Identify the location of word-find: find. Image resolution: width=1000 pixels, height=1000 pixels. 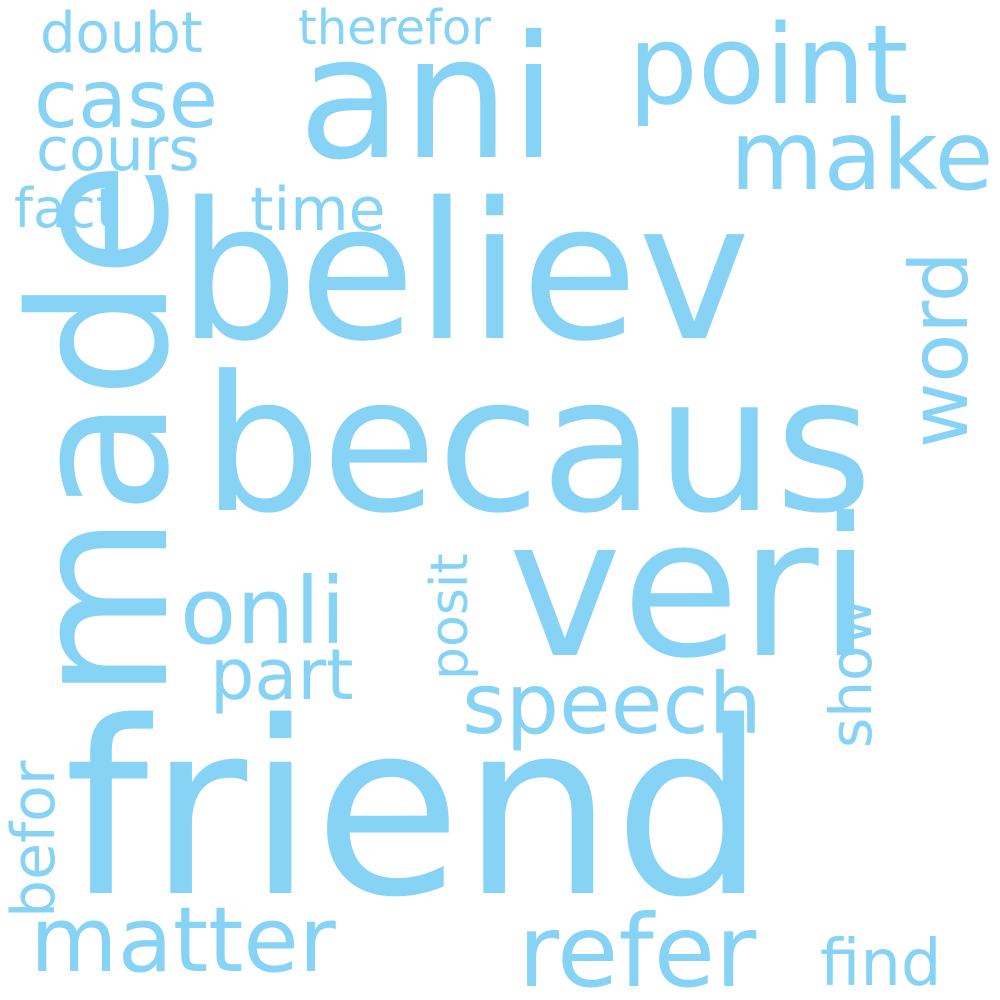
(881, 963).